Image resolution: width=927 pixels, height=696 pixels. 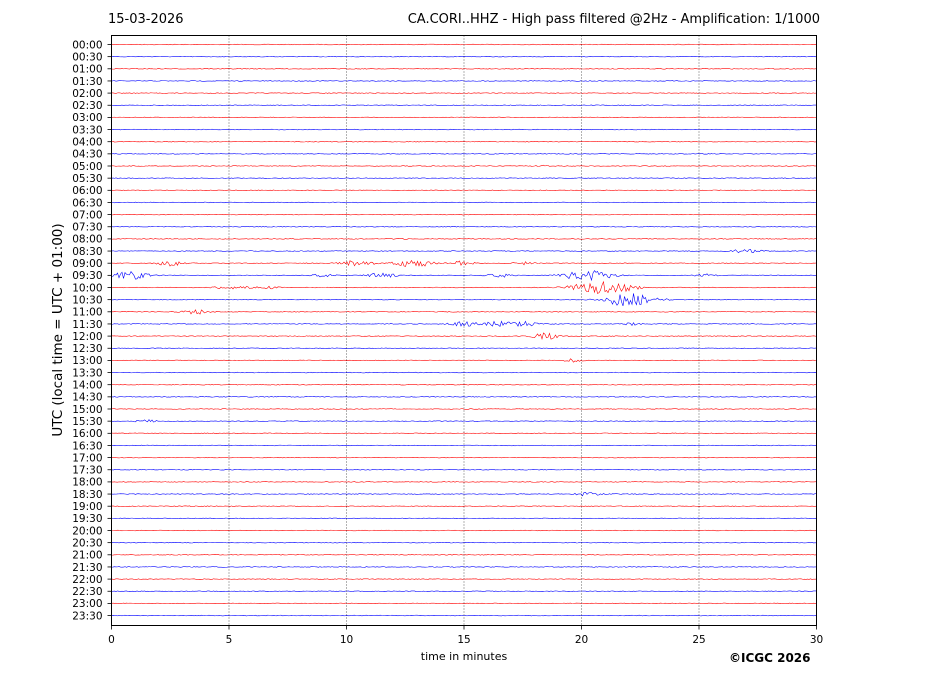 What do you see at coordinates (87, 155) in the screenshot?
I see `y-tick-label: 04:30` at bounding box center [87, 155].